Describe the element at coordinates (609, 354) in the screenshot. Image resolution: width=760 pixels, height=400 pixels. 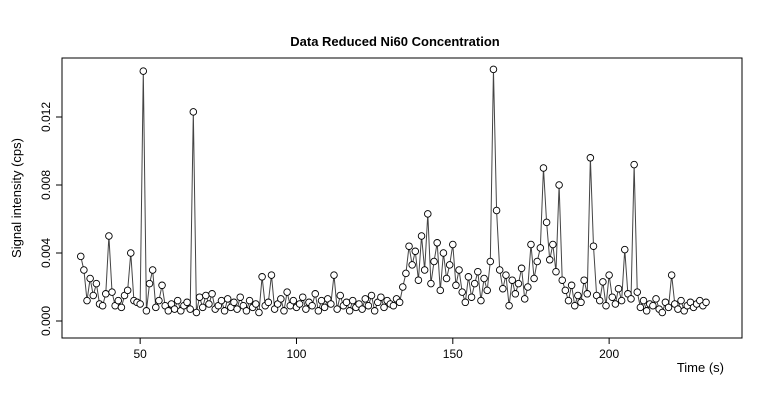
I see `x-tick-label: 200` at that location.